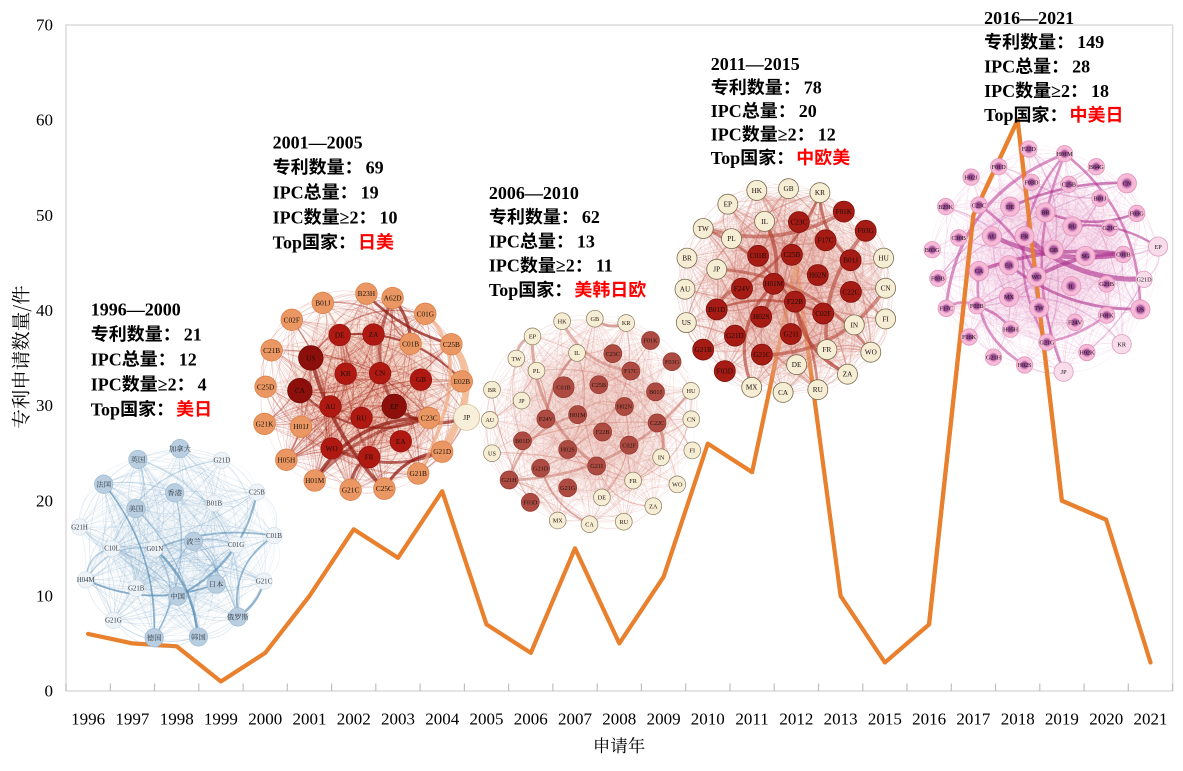 The image size is (1183, 771). I want to click on svg-text: 2000, so click(265, 719).